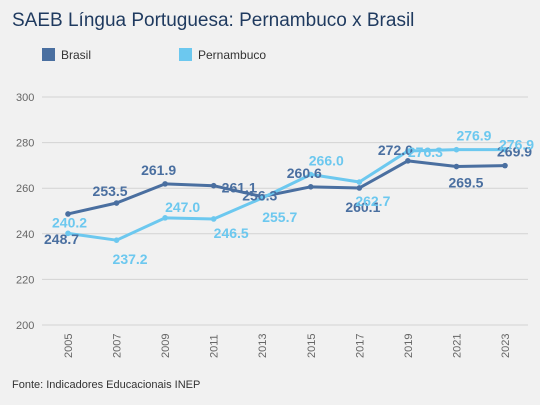  I want to click on y-tick-label: 260, so click(25, 189).